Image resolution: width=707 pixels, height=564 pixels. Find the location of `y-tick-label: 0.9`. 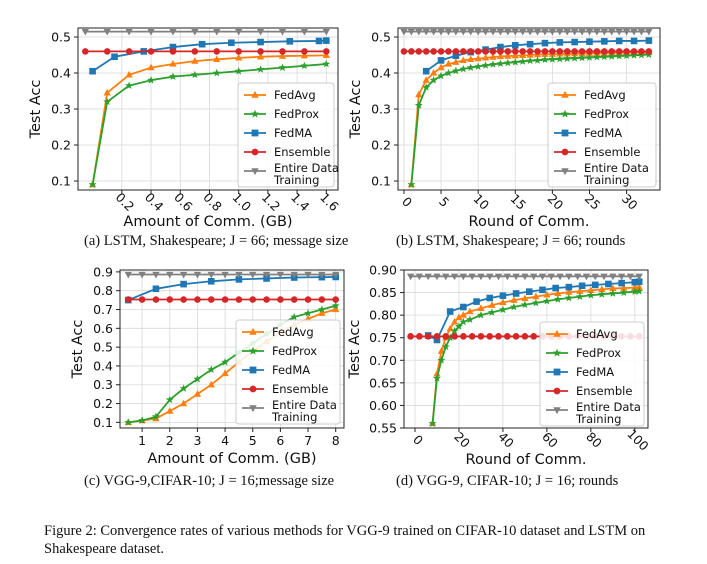

y-tick-label: 0.9 is located at coordinates (103, 271).